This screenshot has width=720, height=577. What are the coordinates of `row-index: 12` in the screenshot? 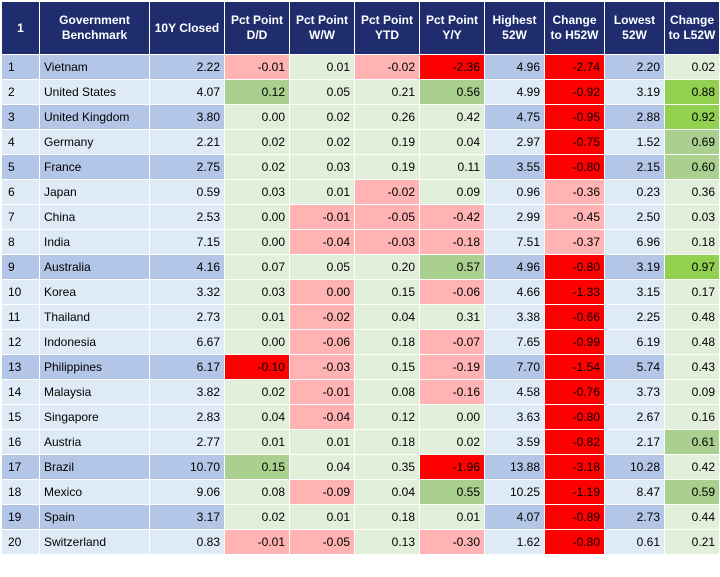 It's located at (20, 342).